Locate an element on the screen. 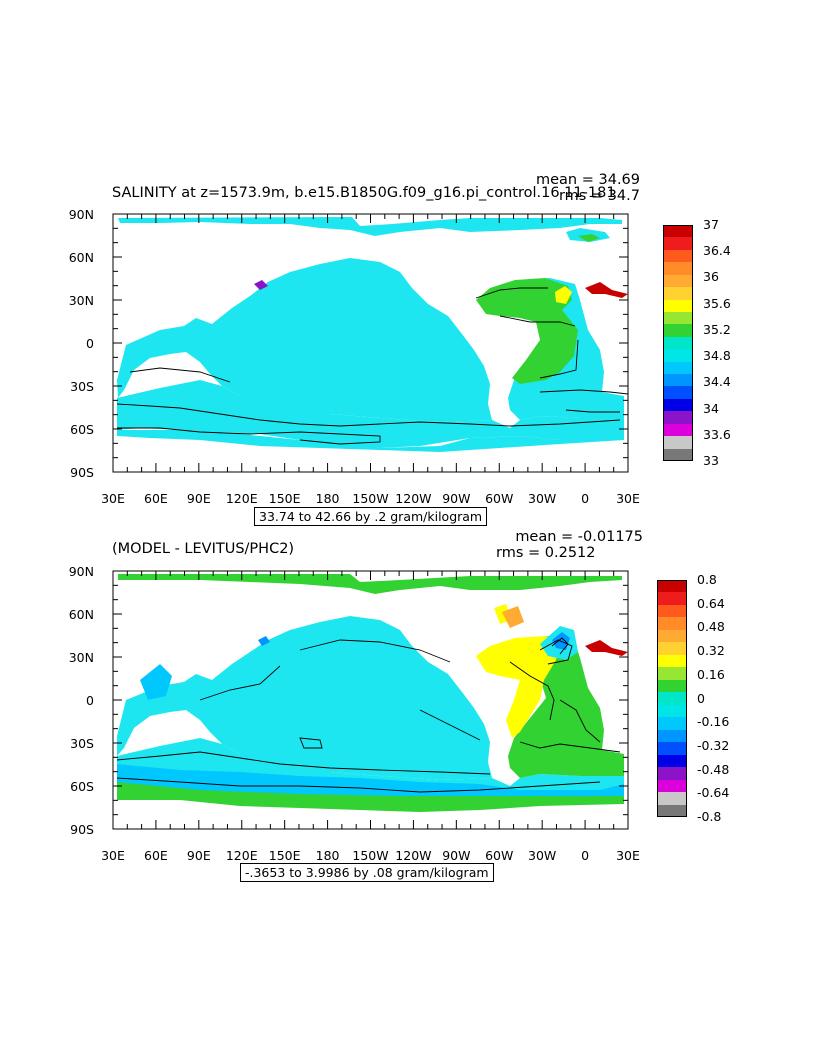  colorbar-label: 34.4 is located at coordinates (717, 382).